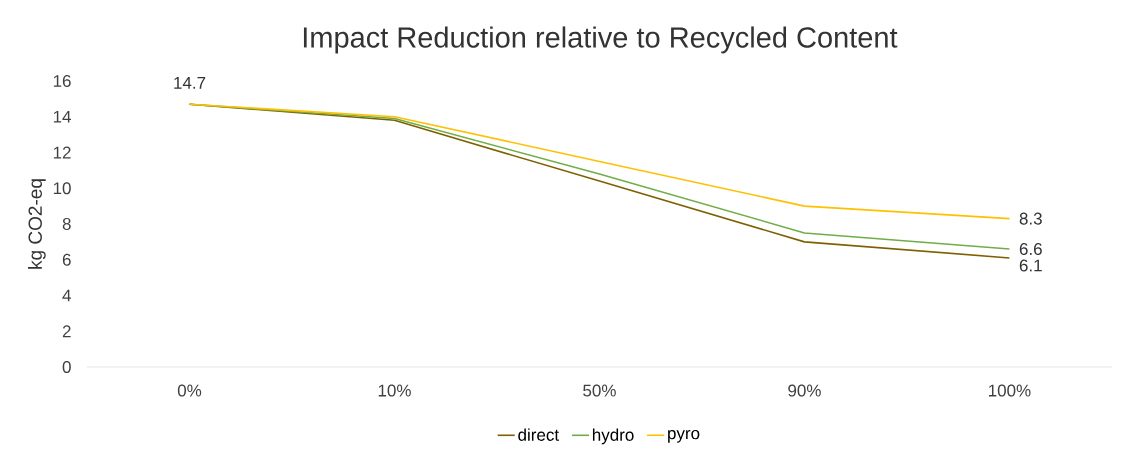 The height and width of the screenshot is (460, 1136). What do you see at coordinates (599, 390) in the screenshot?
I see `x-tick-label: 50%` at bounding box center [599, 390].